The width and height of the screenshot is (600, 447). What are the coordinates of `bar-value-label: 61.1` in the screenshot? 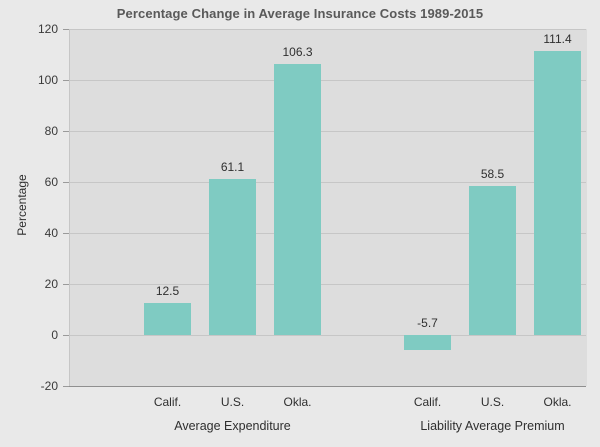 It's located at (232, 167).